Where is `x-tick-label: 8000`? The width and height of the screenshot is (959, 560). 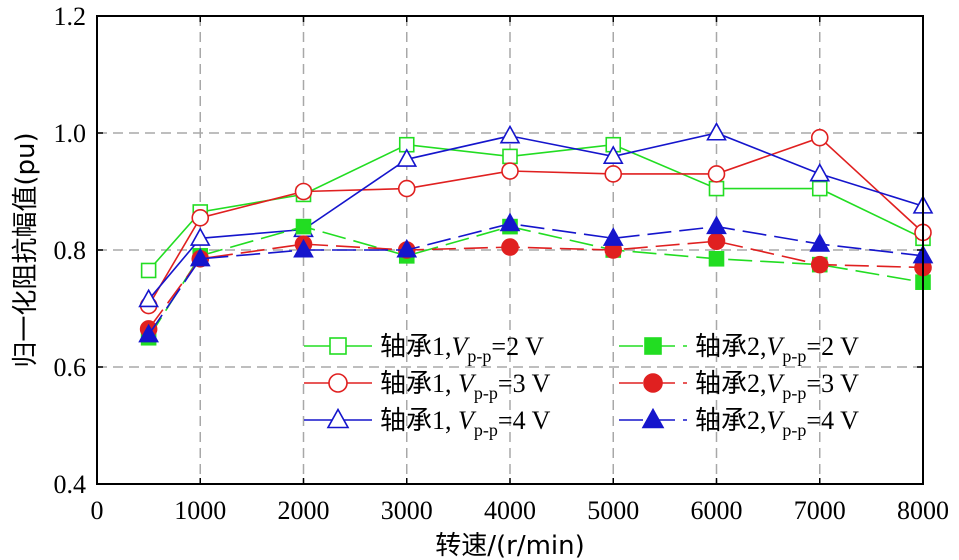
x-tick-label: 8000 is located at coordinates (923, 510).